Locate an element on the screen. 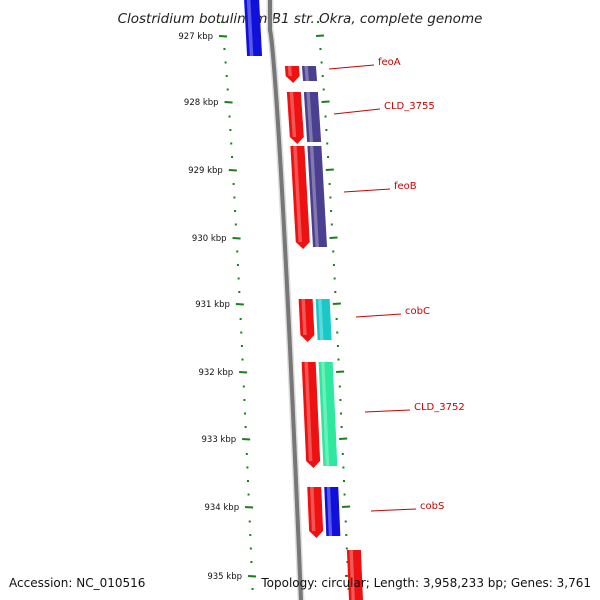 Image resolution: width=600 pixels, height=600 pixels. cds-forward-6-shine is located at coordinates (313, 509).